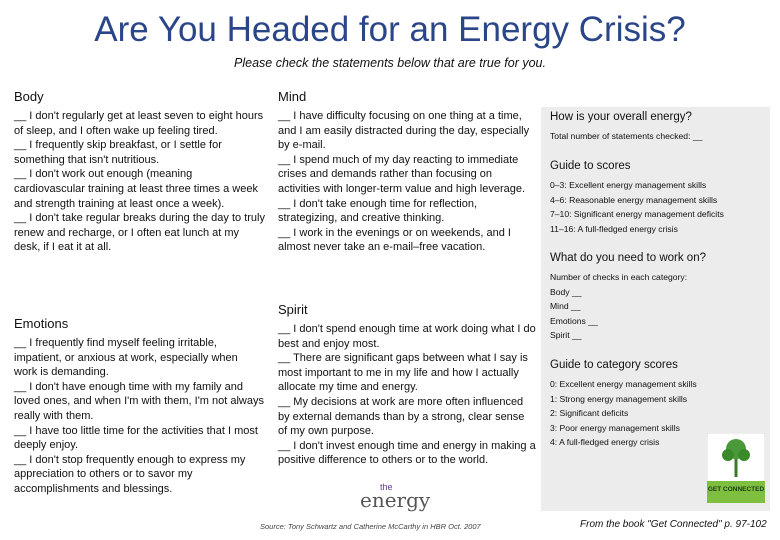 The height and width of the screenshot is (540, 780). I want to click on panel-line: Spirit __, so click(566, 335).